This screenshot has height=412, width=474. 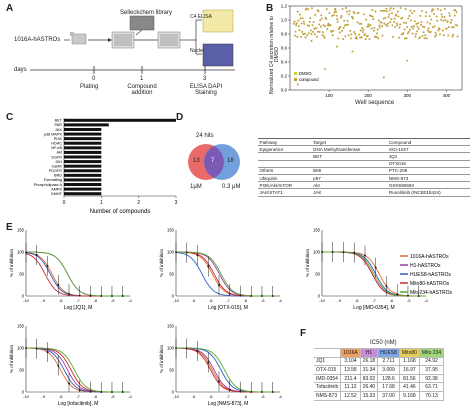 I want to click on elisa-image, so click(x=218, y=21).